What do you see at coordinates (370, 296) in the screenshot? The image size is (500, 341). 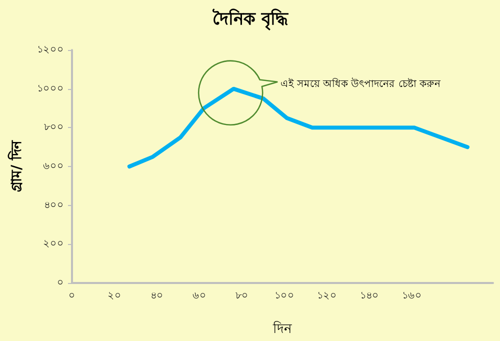 I see `x-tick-label: ১৪০` at bounding box center [370, 296].